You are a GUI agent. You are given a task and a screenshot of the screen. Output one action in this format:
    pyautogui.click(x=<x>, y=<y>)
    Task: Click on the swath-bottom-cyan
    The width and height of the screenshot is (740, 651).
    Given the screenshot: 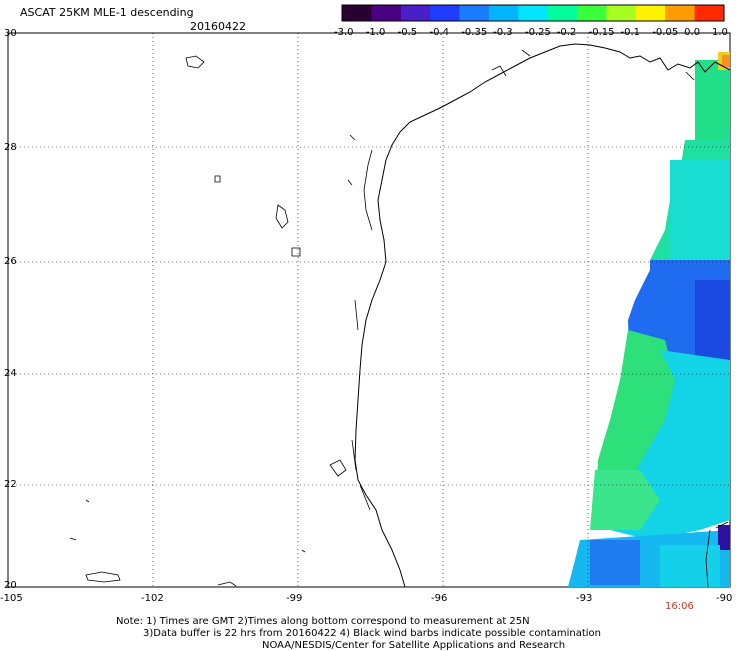 What is the action you would take?
    pyautogui.click(x=690, y=566)
    